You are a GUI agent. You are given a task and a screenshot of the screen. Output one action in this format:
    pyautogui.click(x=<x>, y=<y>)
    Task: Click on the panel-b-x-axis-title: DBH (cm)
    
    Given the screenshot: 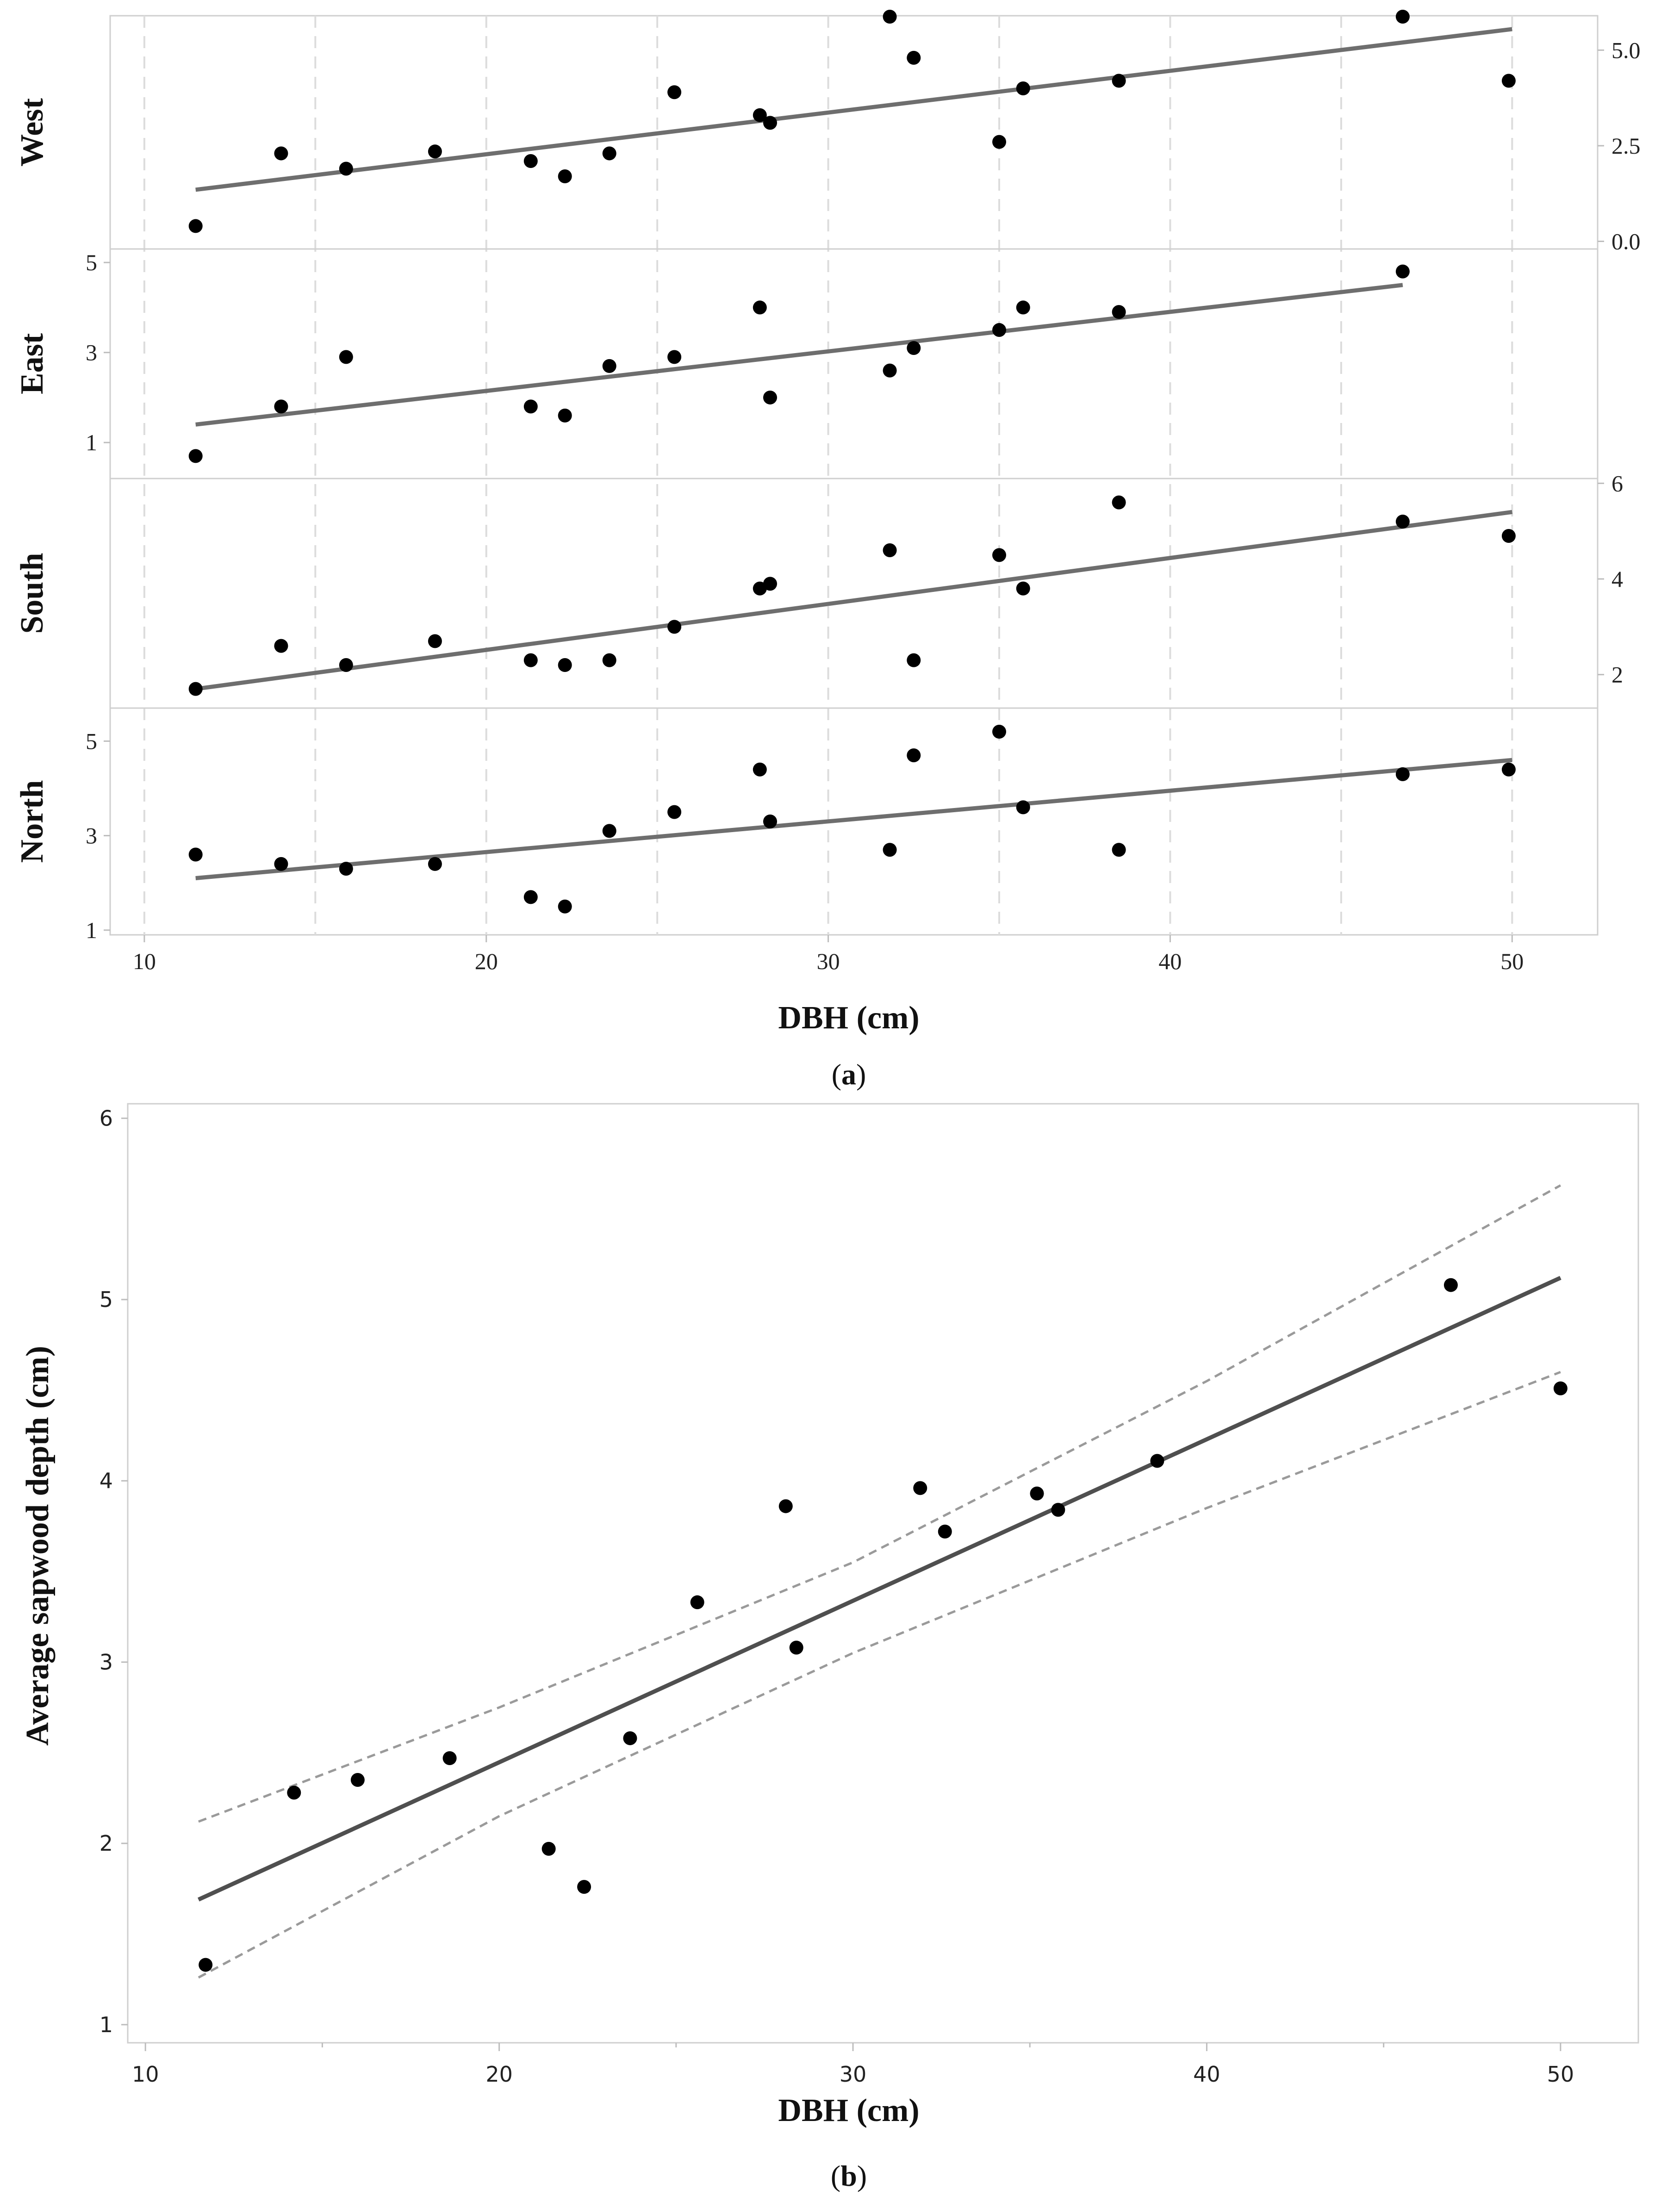 What is the action you would take?
    pyautogui.click(x=848, y=2110)
    